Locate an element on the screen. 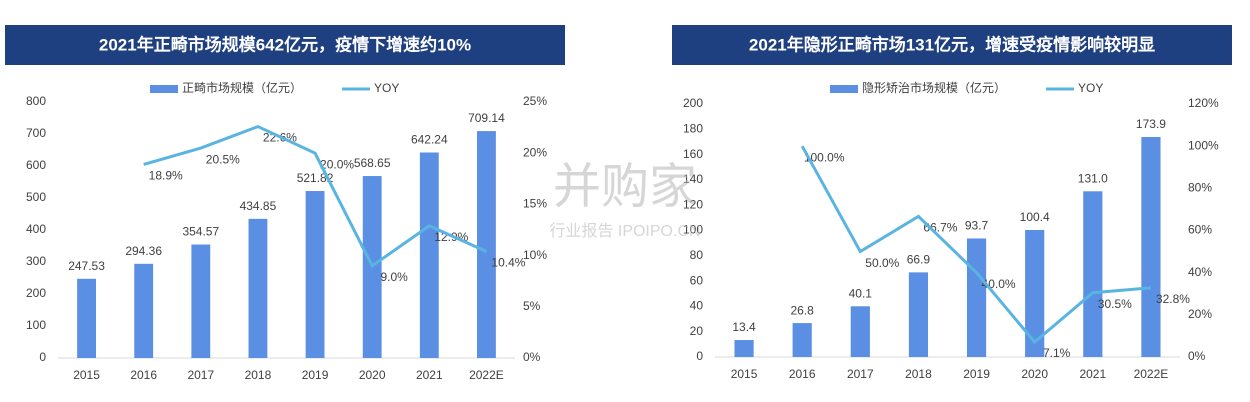 This screenshot has width=1250, height=402. line-label: 10.4% is located at coordinates (508, 263).